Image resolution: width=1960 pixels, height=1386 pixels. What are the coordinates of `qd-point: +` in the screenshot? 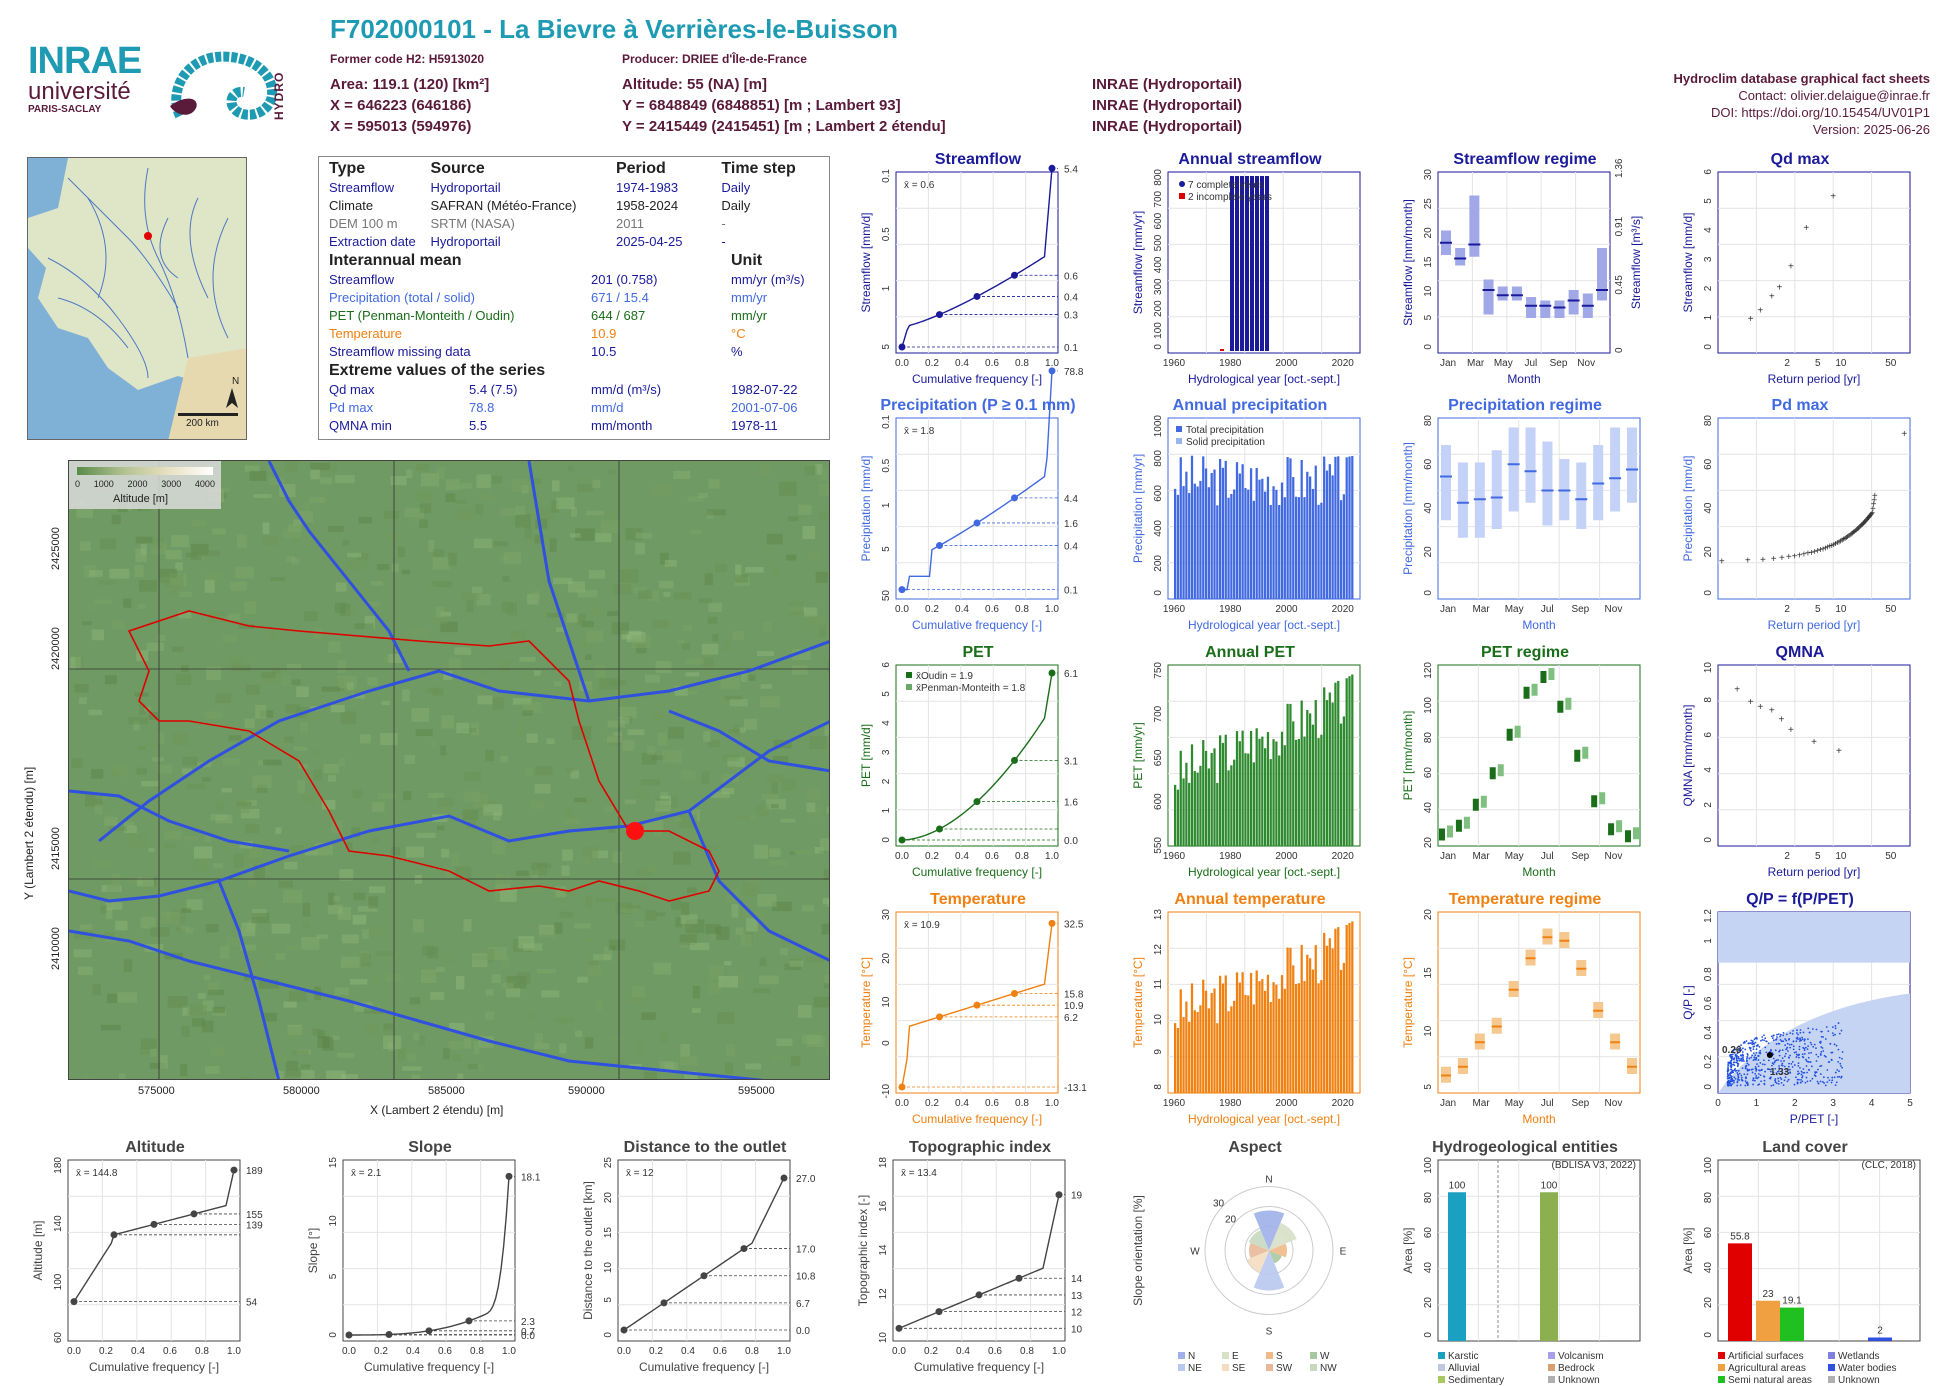 It's located at (1780, 288).